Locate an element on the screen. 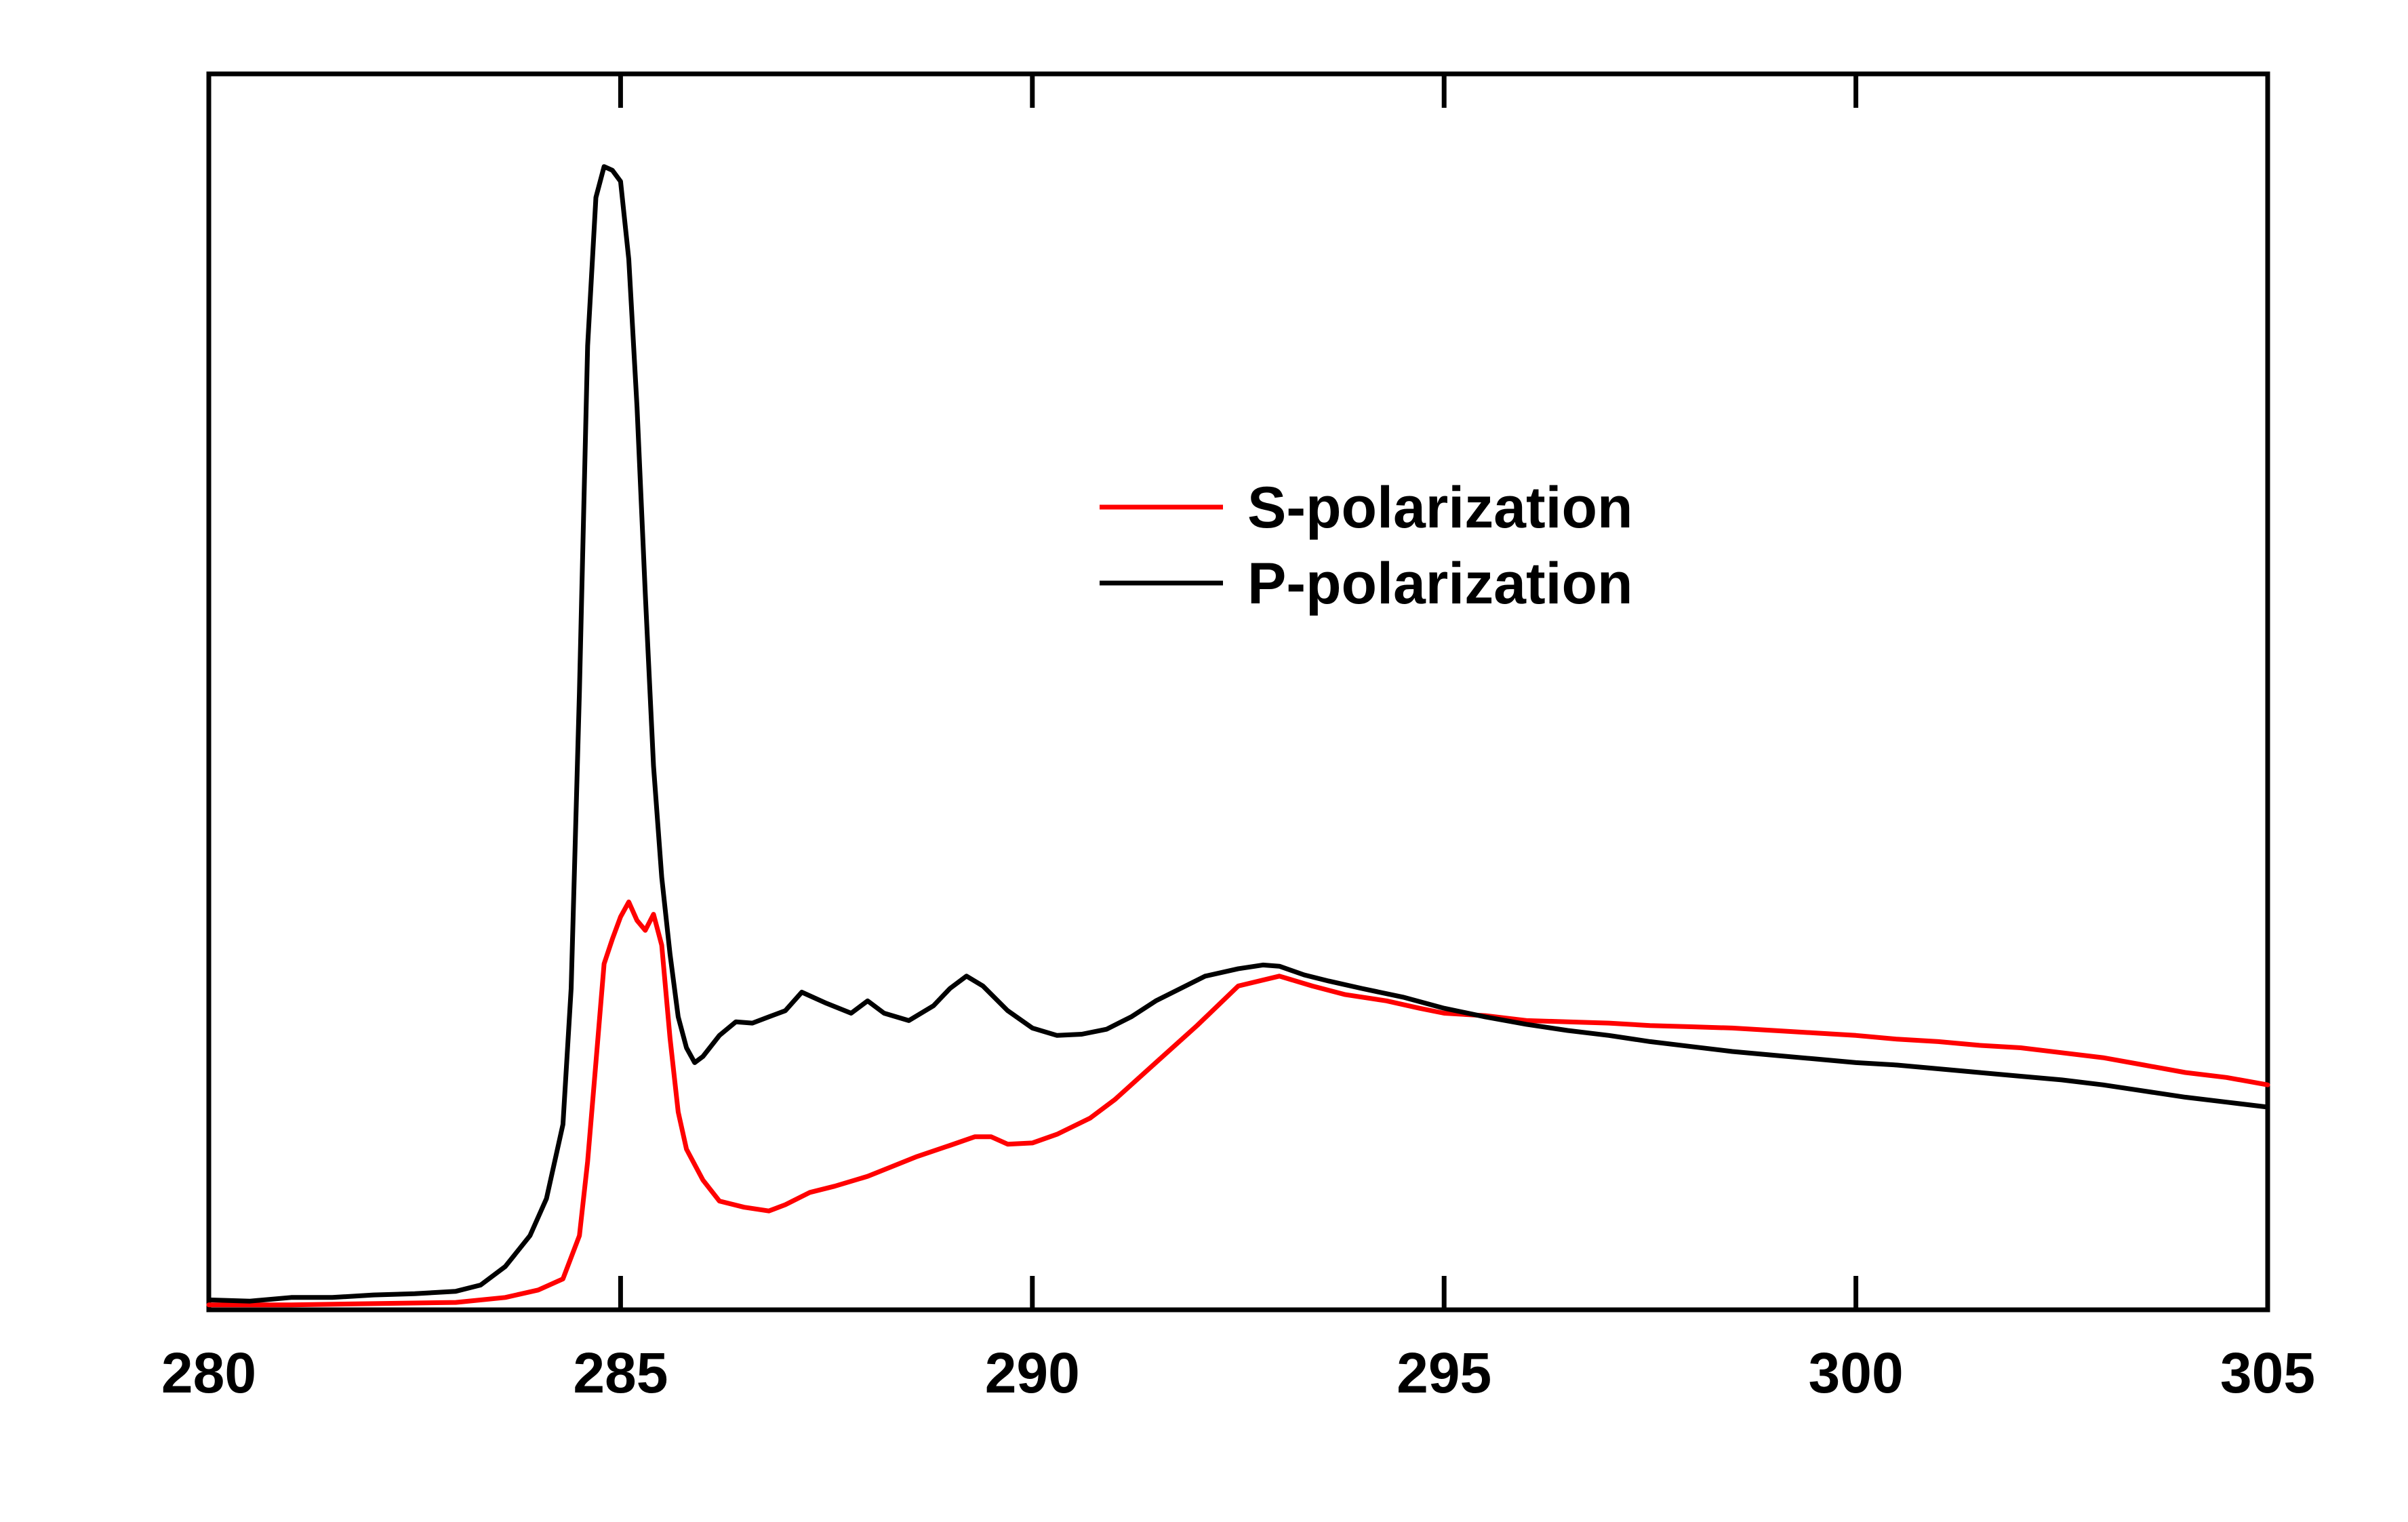 The image size is (2408, 1522). legend: S-polarization P-polarization is located at coordinates (1366, 545).